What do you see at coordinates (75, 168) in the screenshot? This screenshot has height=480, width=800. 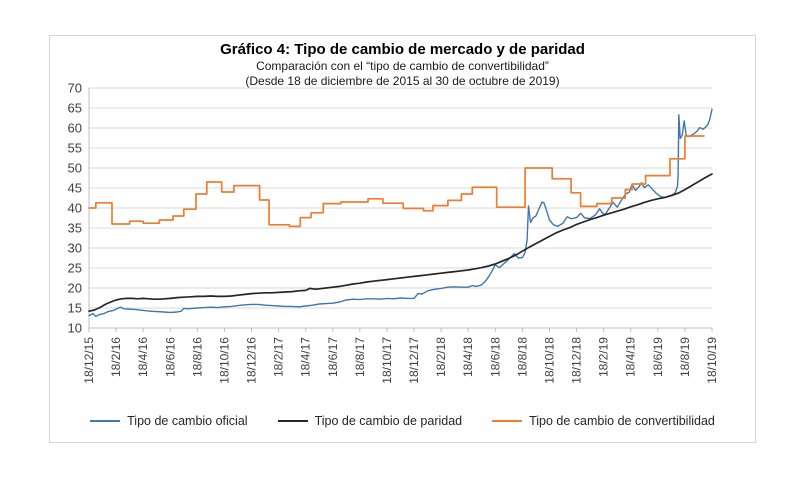 I see `y-axis-label-50: 50` at bounding box center [75, 168].